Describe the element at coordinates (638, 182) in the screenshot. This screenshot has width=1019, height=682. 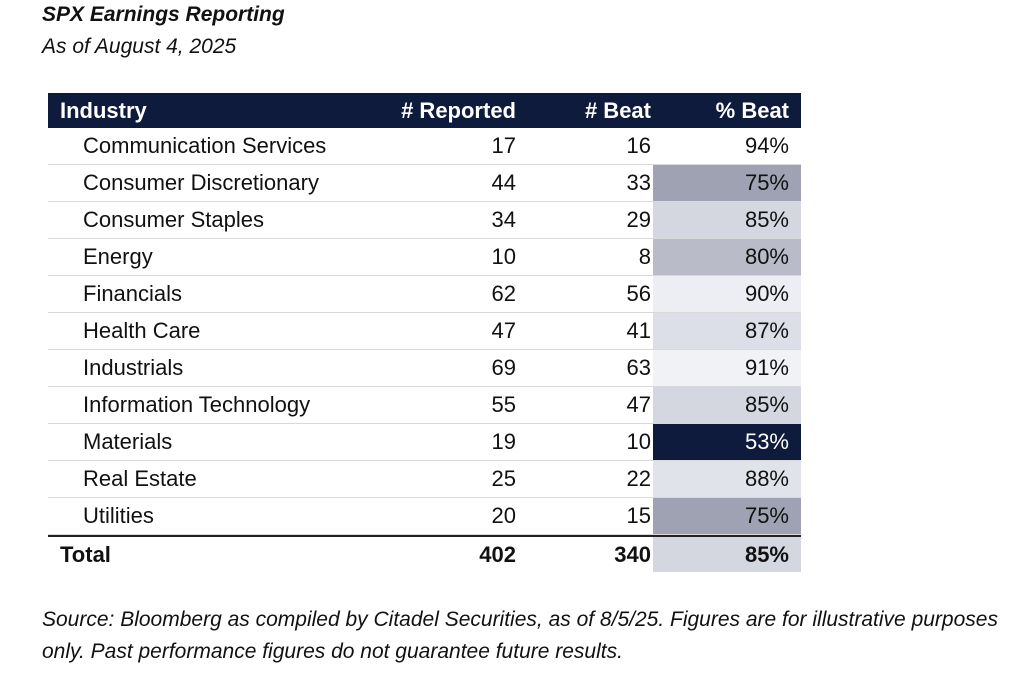
I see `beat-cell: 33` at that location.